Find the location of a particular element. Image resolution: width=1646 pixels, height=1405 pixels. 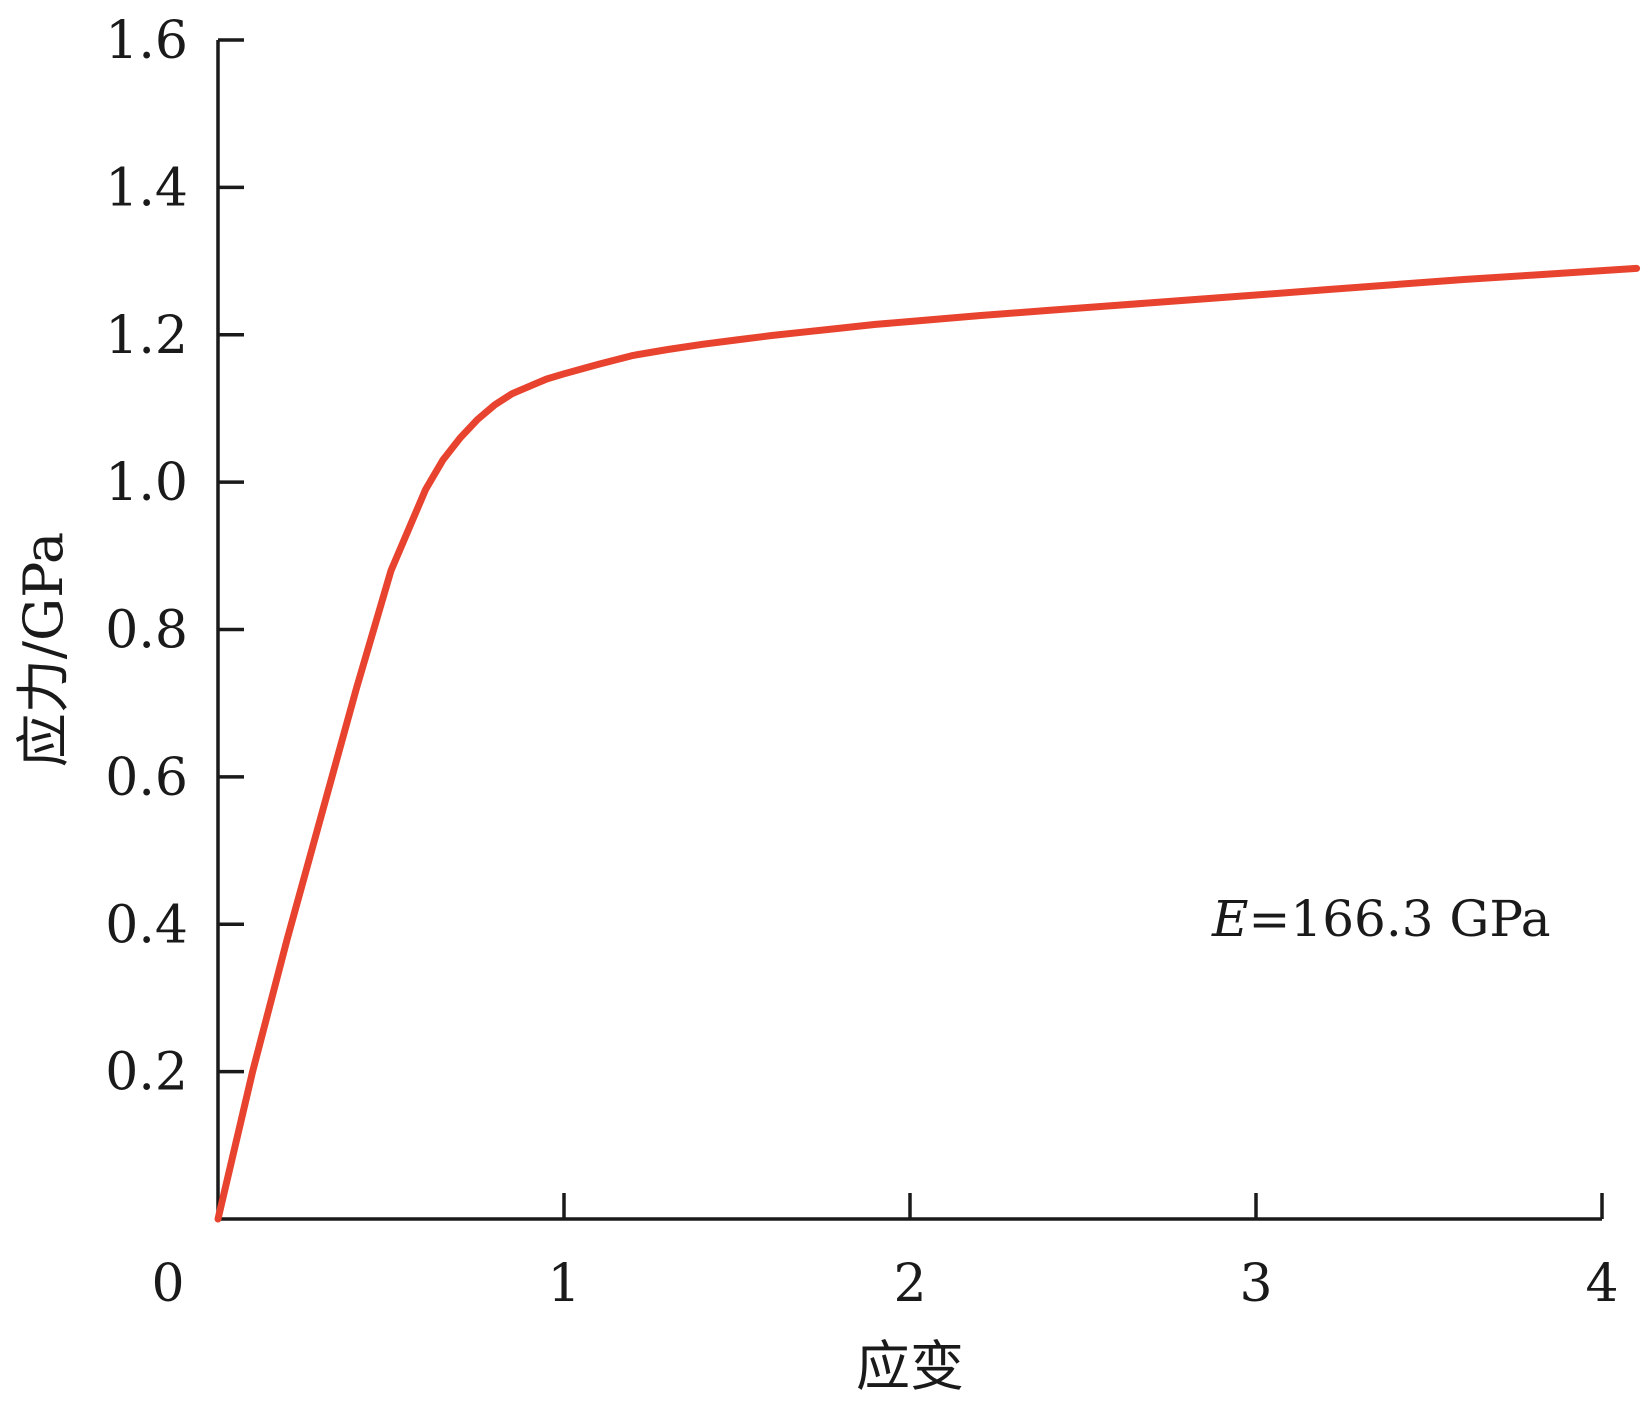

x-tick-label: 2 is located at coordinates (909, 1284).